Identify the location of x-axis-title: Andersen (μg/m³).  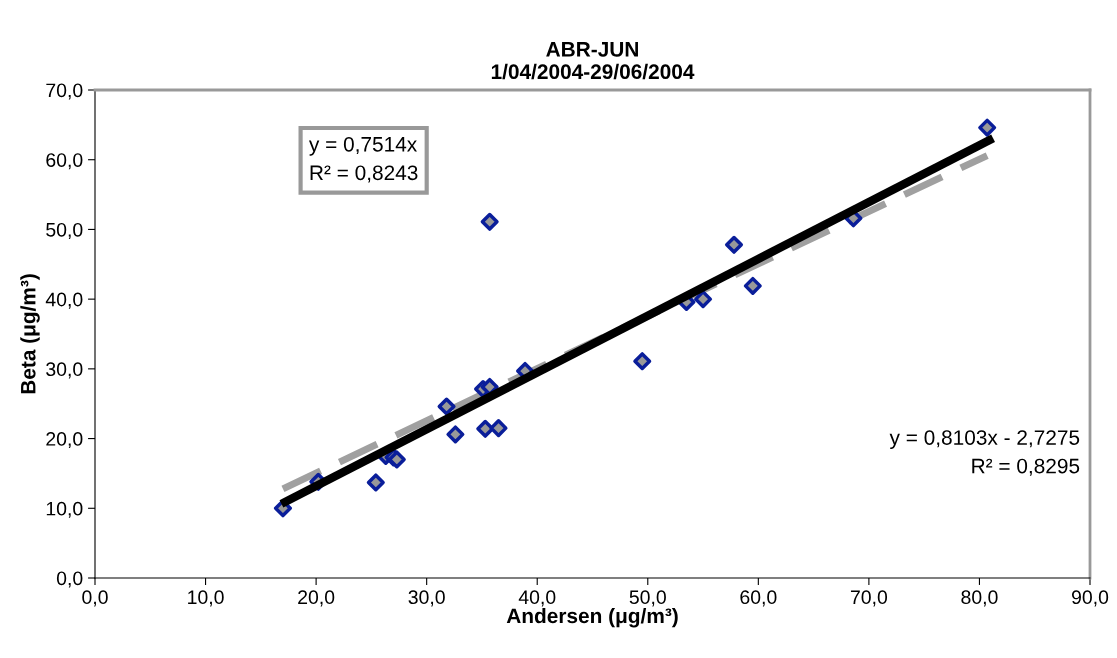
(592, 617).